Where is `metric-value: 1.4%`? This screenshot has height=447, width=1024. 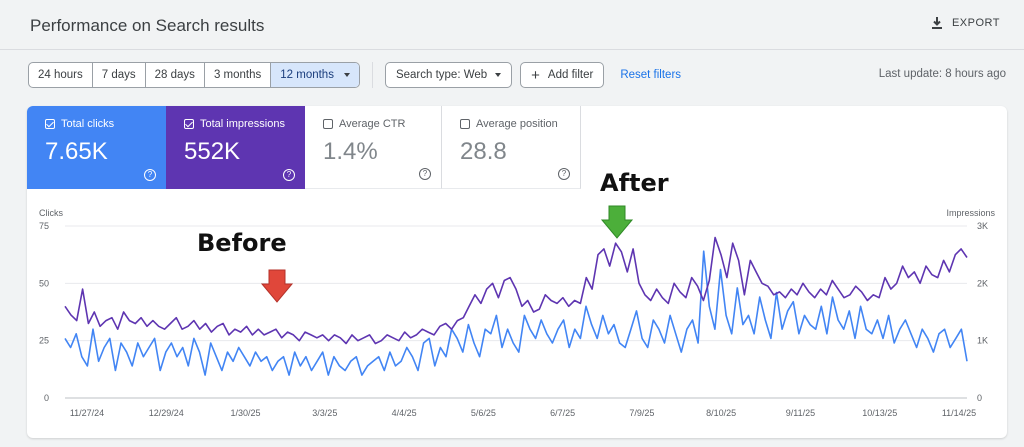 metric-value: 1.4% is located at coordinates (350, 151).